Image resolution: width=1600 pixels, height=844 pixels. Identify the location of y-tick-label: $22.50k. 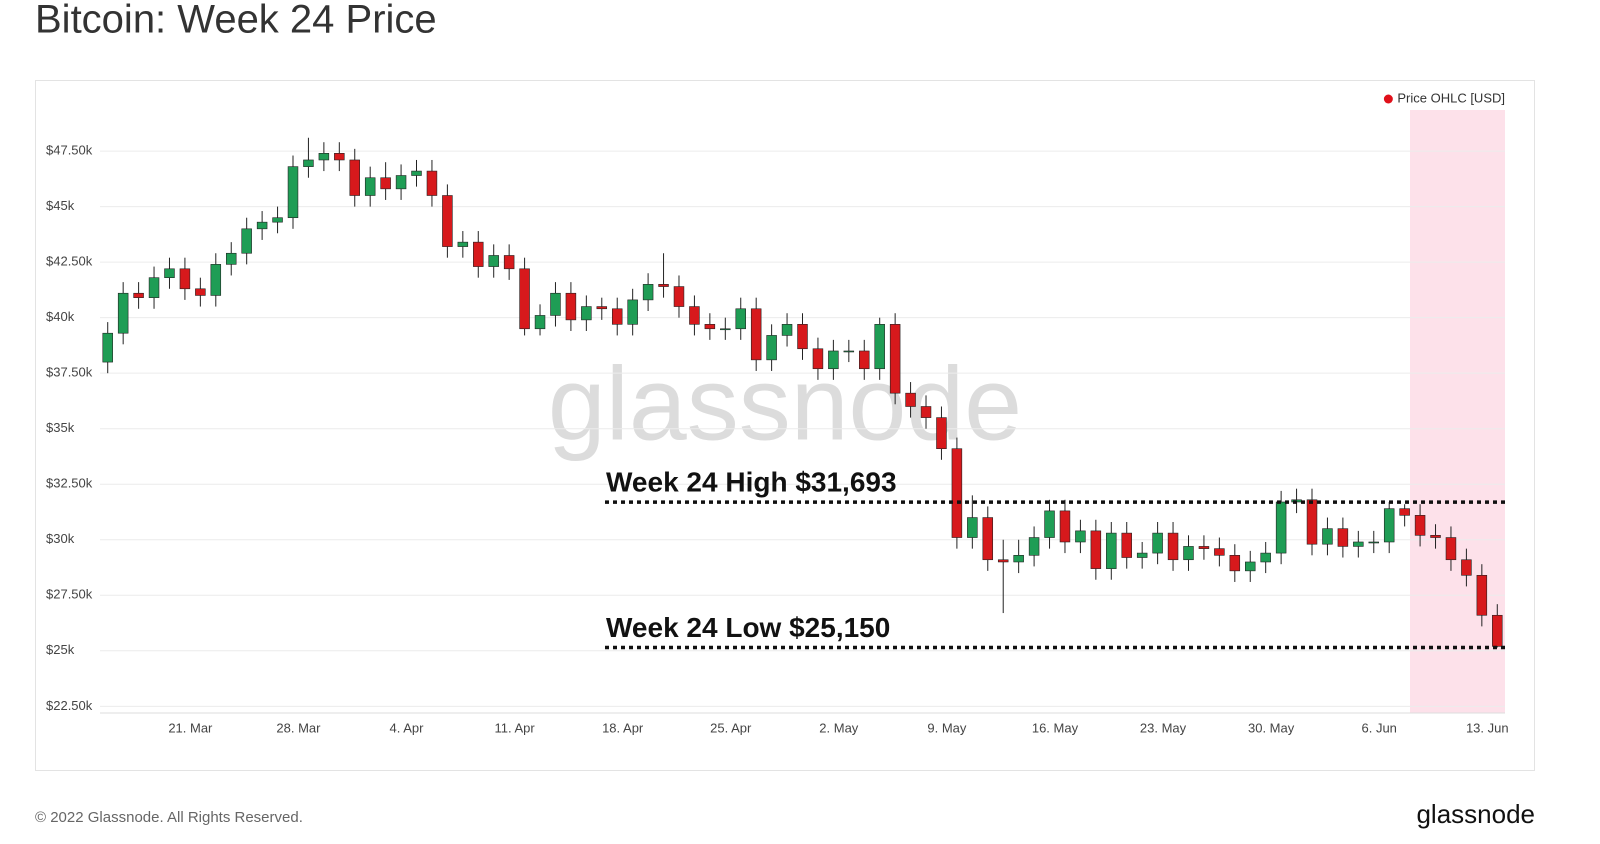
(69, 705).